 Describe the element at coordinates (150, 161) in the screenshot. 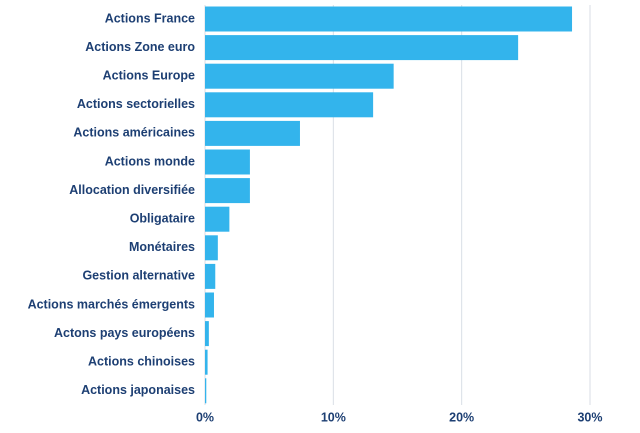

I see `y-tick-label: Actions monde` at that location.